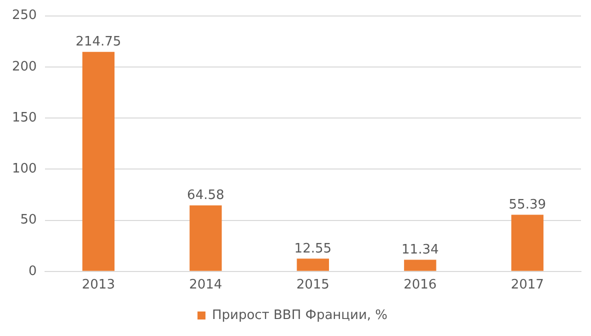  What do you see at coordinates (420, 250) in the screenshot?
I see `data-label: 11.34` at bounding box center [420, 250].